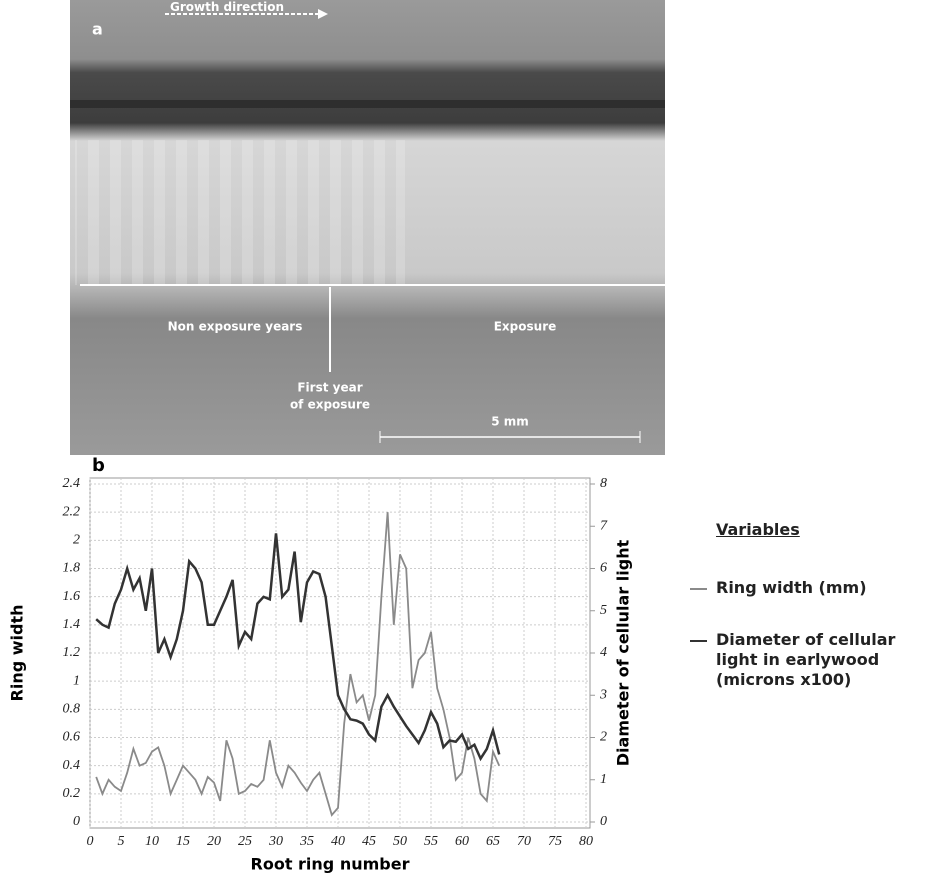 The image size is (931, 885). I want to click on non-exposure-label: Non exposure years, so click(235, 327).